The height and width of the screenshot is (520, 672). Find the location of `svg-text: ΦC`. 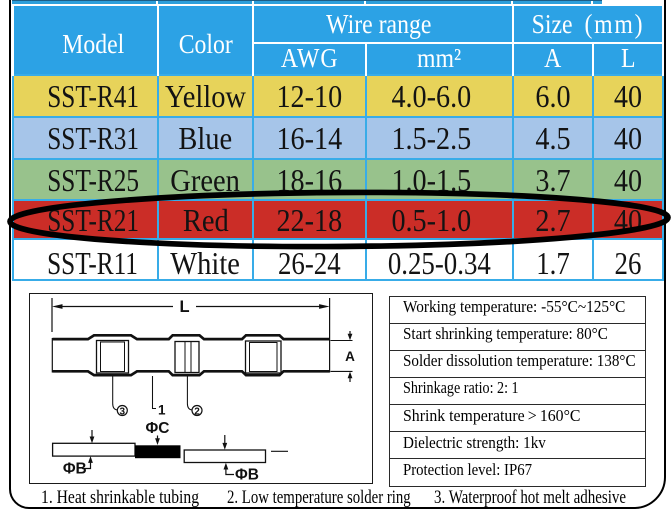

svg-text: ΦC is located at coordinates (158, 428).